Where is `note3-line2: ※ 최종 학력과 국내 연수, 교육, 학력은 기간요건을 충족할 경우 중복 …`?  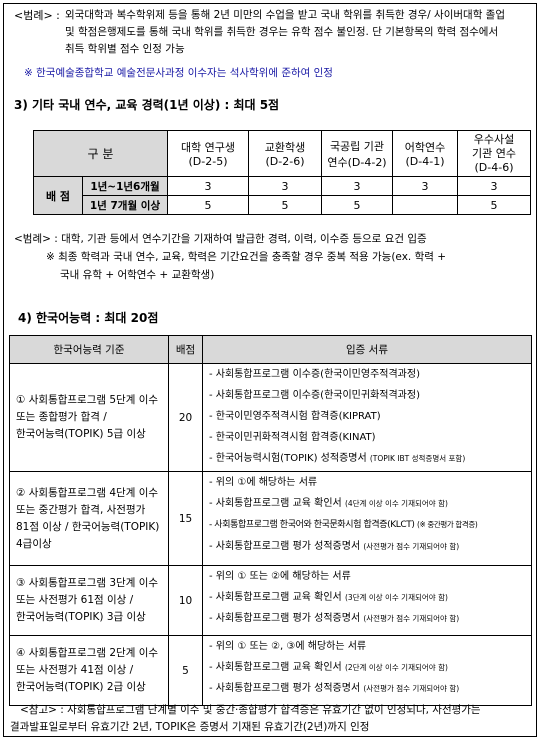
note3-line2: ※ 최종 학력과 국내 연수, 교육, 학력은 기간요건을 충족할 경우 중복 … is located at coordinates (246, 257).